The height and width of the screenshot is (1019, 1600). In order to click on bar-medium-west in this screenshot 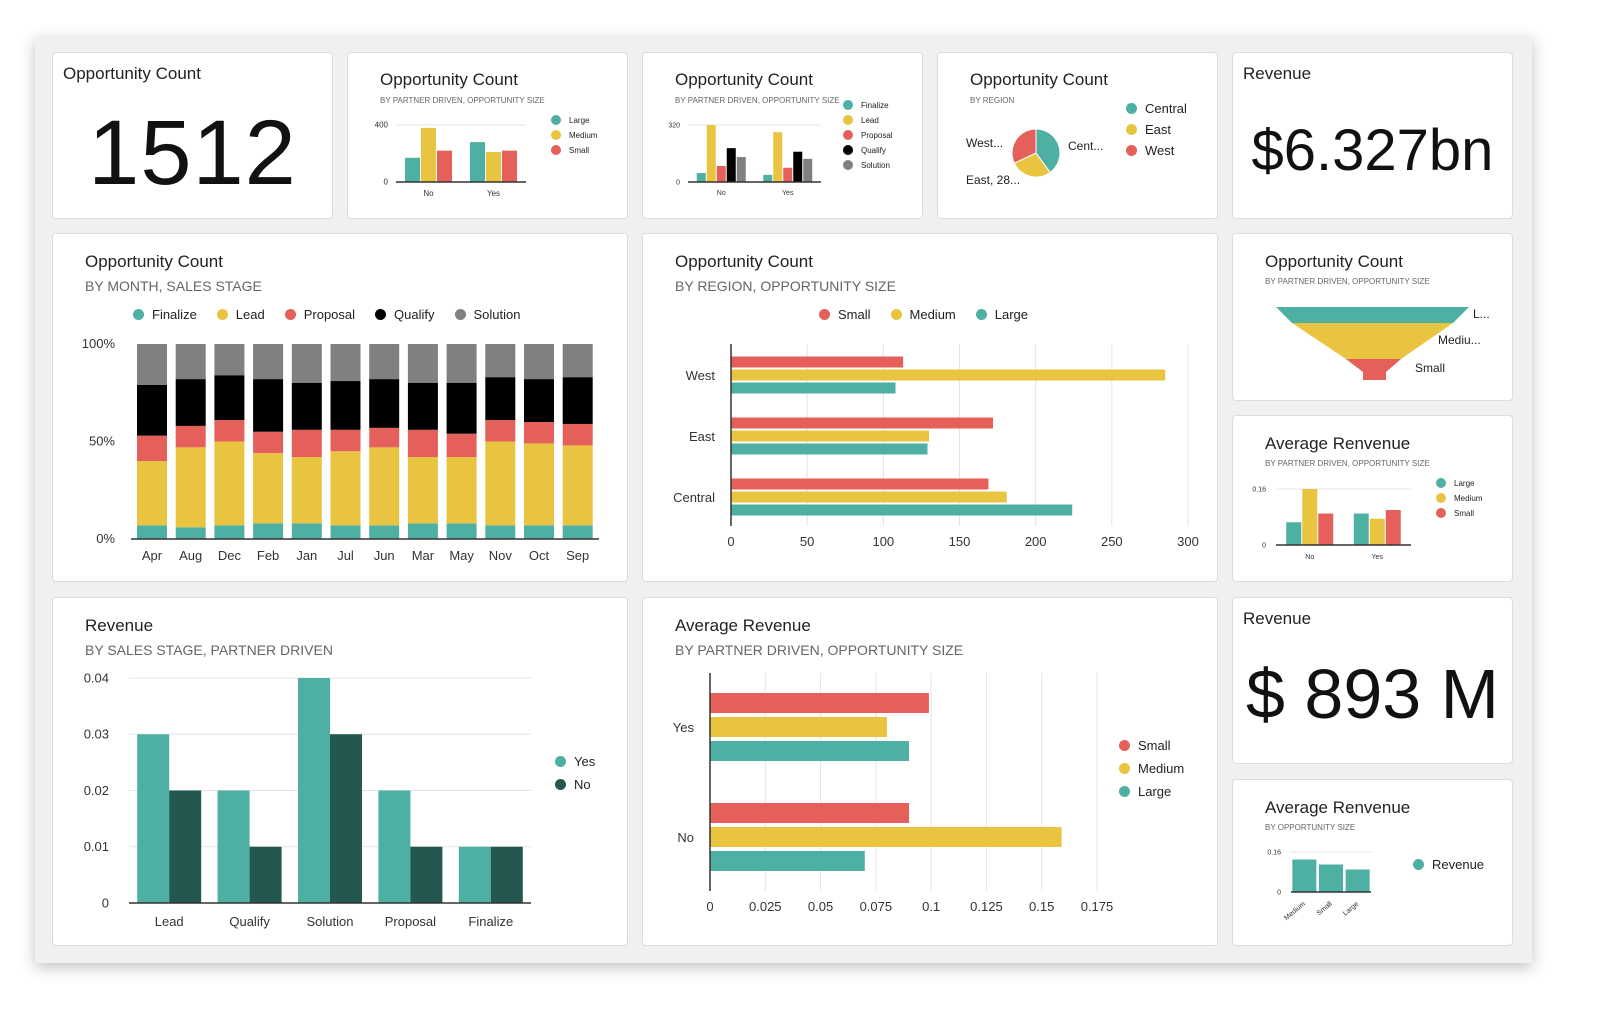, I will do `click(948, 375)`.